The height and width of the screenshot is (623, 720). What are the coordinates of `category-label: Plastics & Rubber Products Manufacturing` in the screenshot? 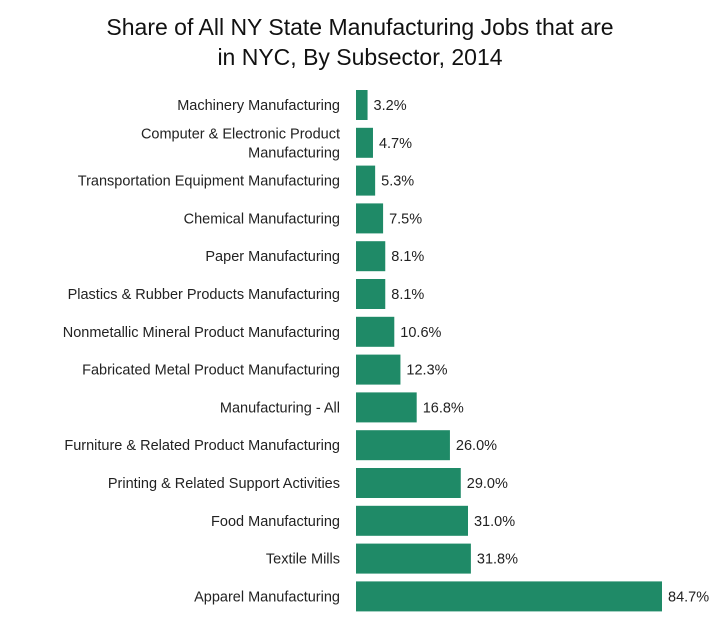 It's located at (204, 295).